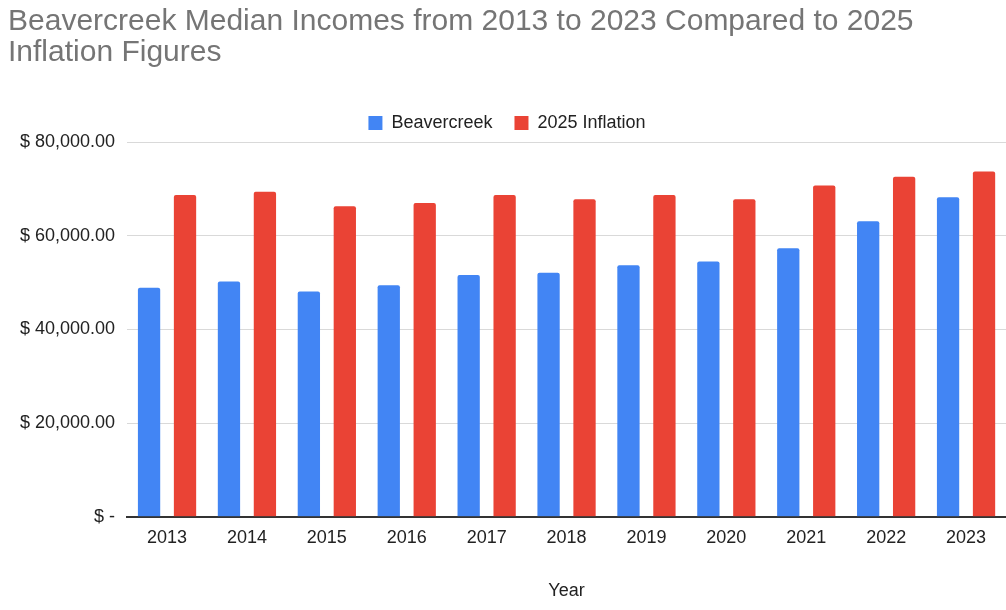 This screenshot has width=1006, height=610. What do you see at coordinates (486, 536) in the screenshot?
I see `x-tick-label: 2017` at bounding box center [486, 536].